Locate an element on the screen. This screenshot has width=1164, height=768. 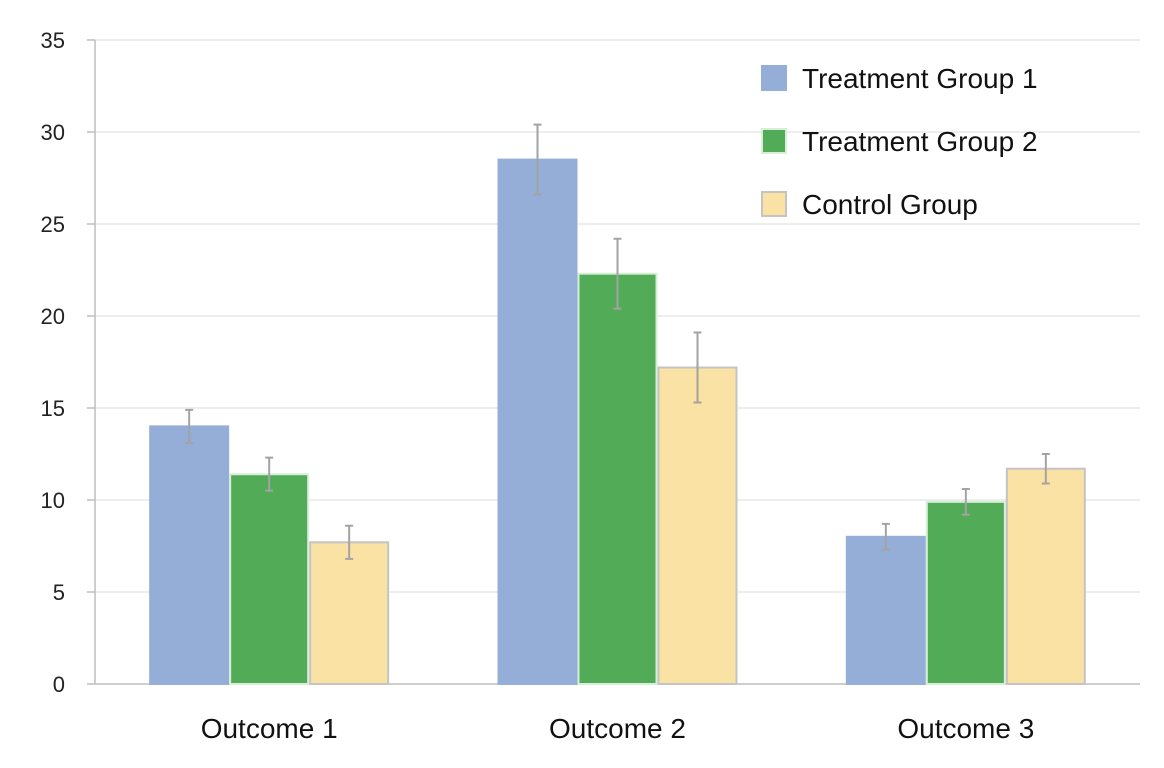
y-tick-label-10: 10 is located at coordinates (53, 500).